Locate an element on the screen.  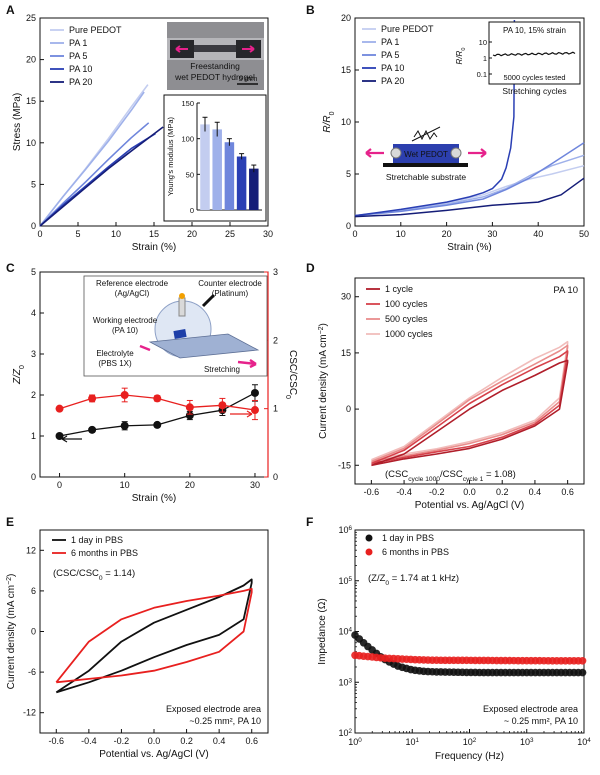
panel-a-y-tick-label: 5 is located at coordinates (33, 184).